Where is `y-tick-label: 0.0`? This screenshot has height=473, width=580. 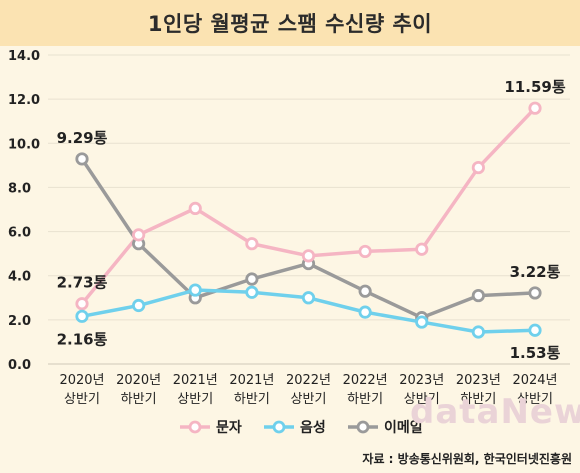 y-tick-label: 0.0 is located at coordinates (19, 365).